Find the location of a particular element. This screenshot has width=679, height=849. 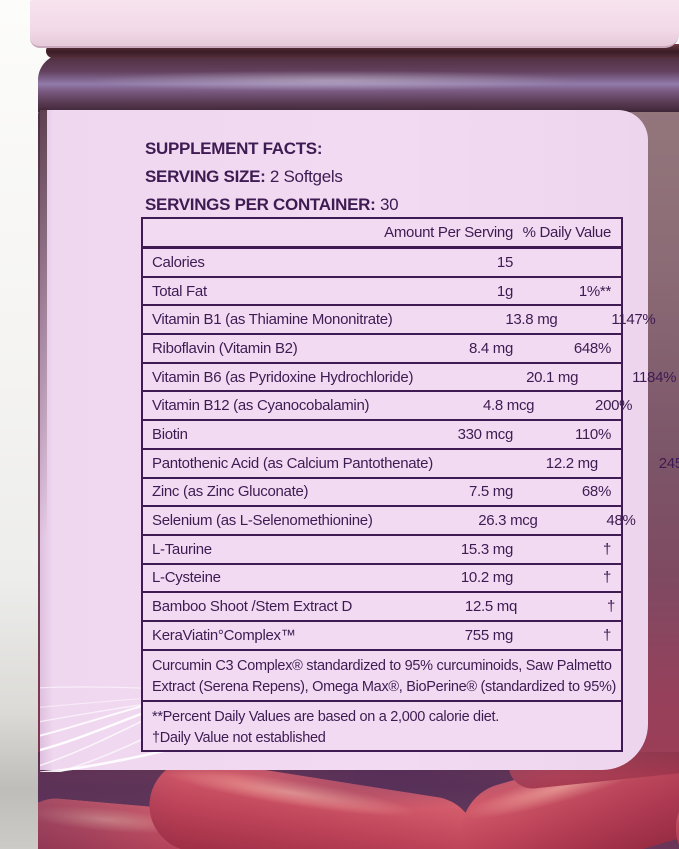

table-row-bamboo-extract: Bamboo Shoot /Stem Extract D 12.5 mq † is located at coordinates (382, 607).